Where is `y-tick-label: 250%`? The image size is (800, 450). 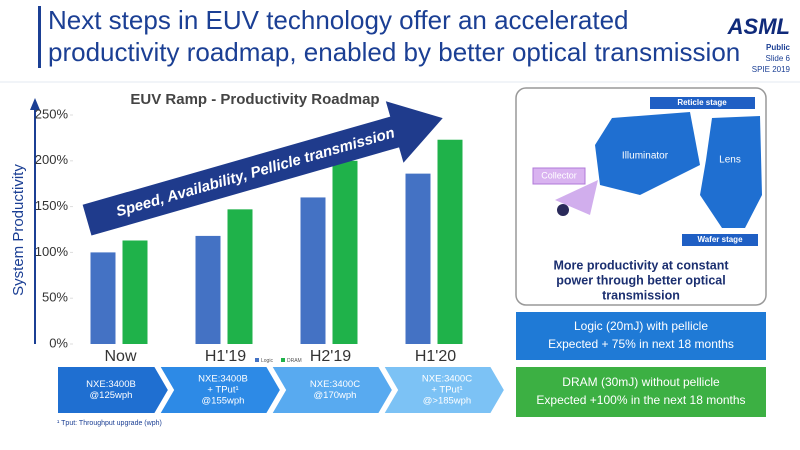 y-tick-label: 250% is located at coordinates (52, 113).